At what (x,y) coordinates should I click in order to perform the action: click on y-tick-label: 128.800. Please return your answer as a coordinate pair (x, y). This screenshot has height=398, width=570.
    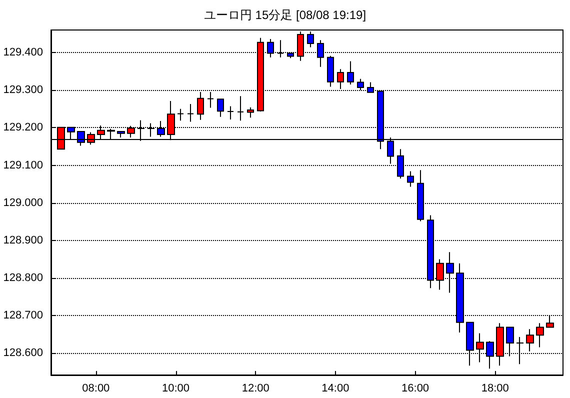
    Looking at the image, I should click on (23, 278).